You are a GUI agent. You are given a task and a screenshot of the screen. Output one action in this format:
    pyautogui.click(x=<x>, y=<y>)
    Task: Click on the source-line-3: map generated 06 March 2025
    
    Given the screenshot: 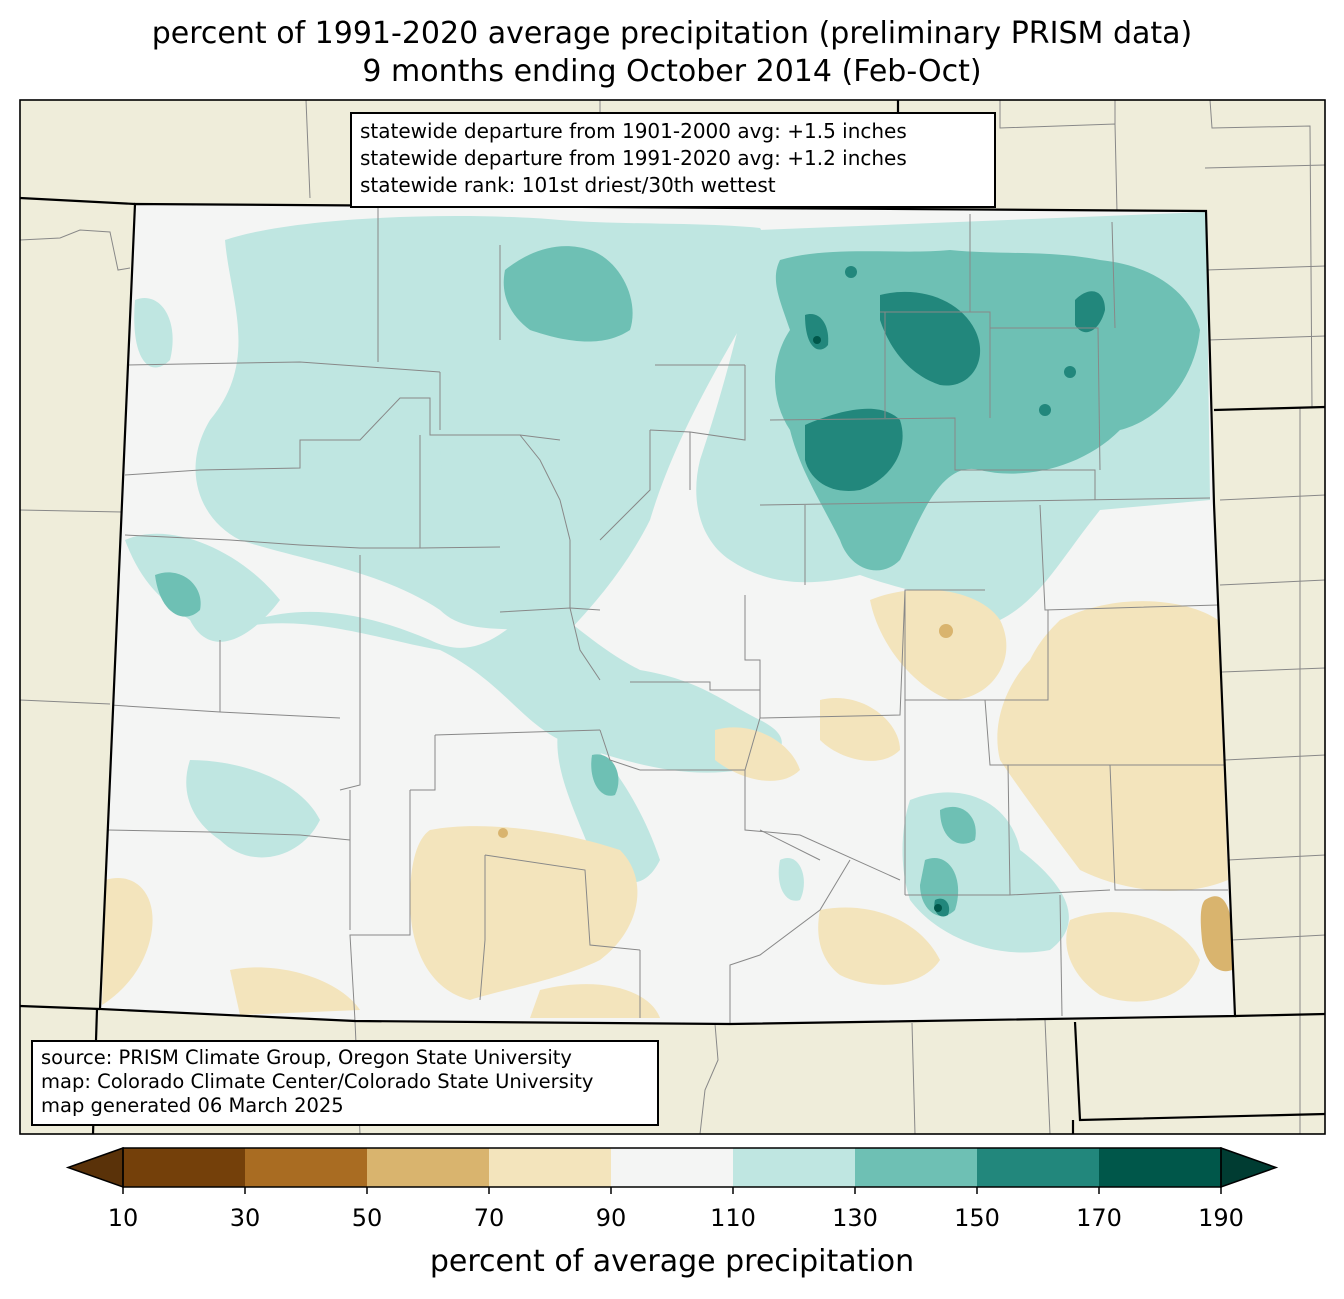 What is the action you would take?
    pyautogui.click(x=192, y=1105)
    